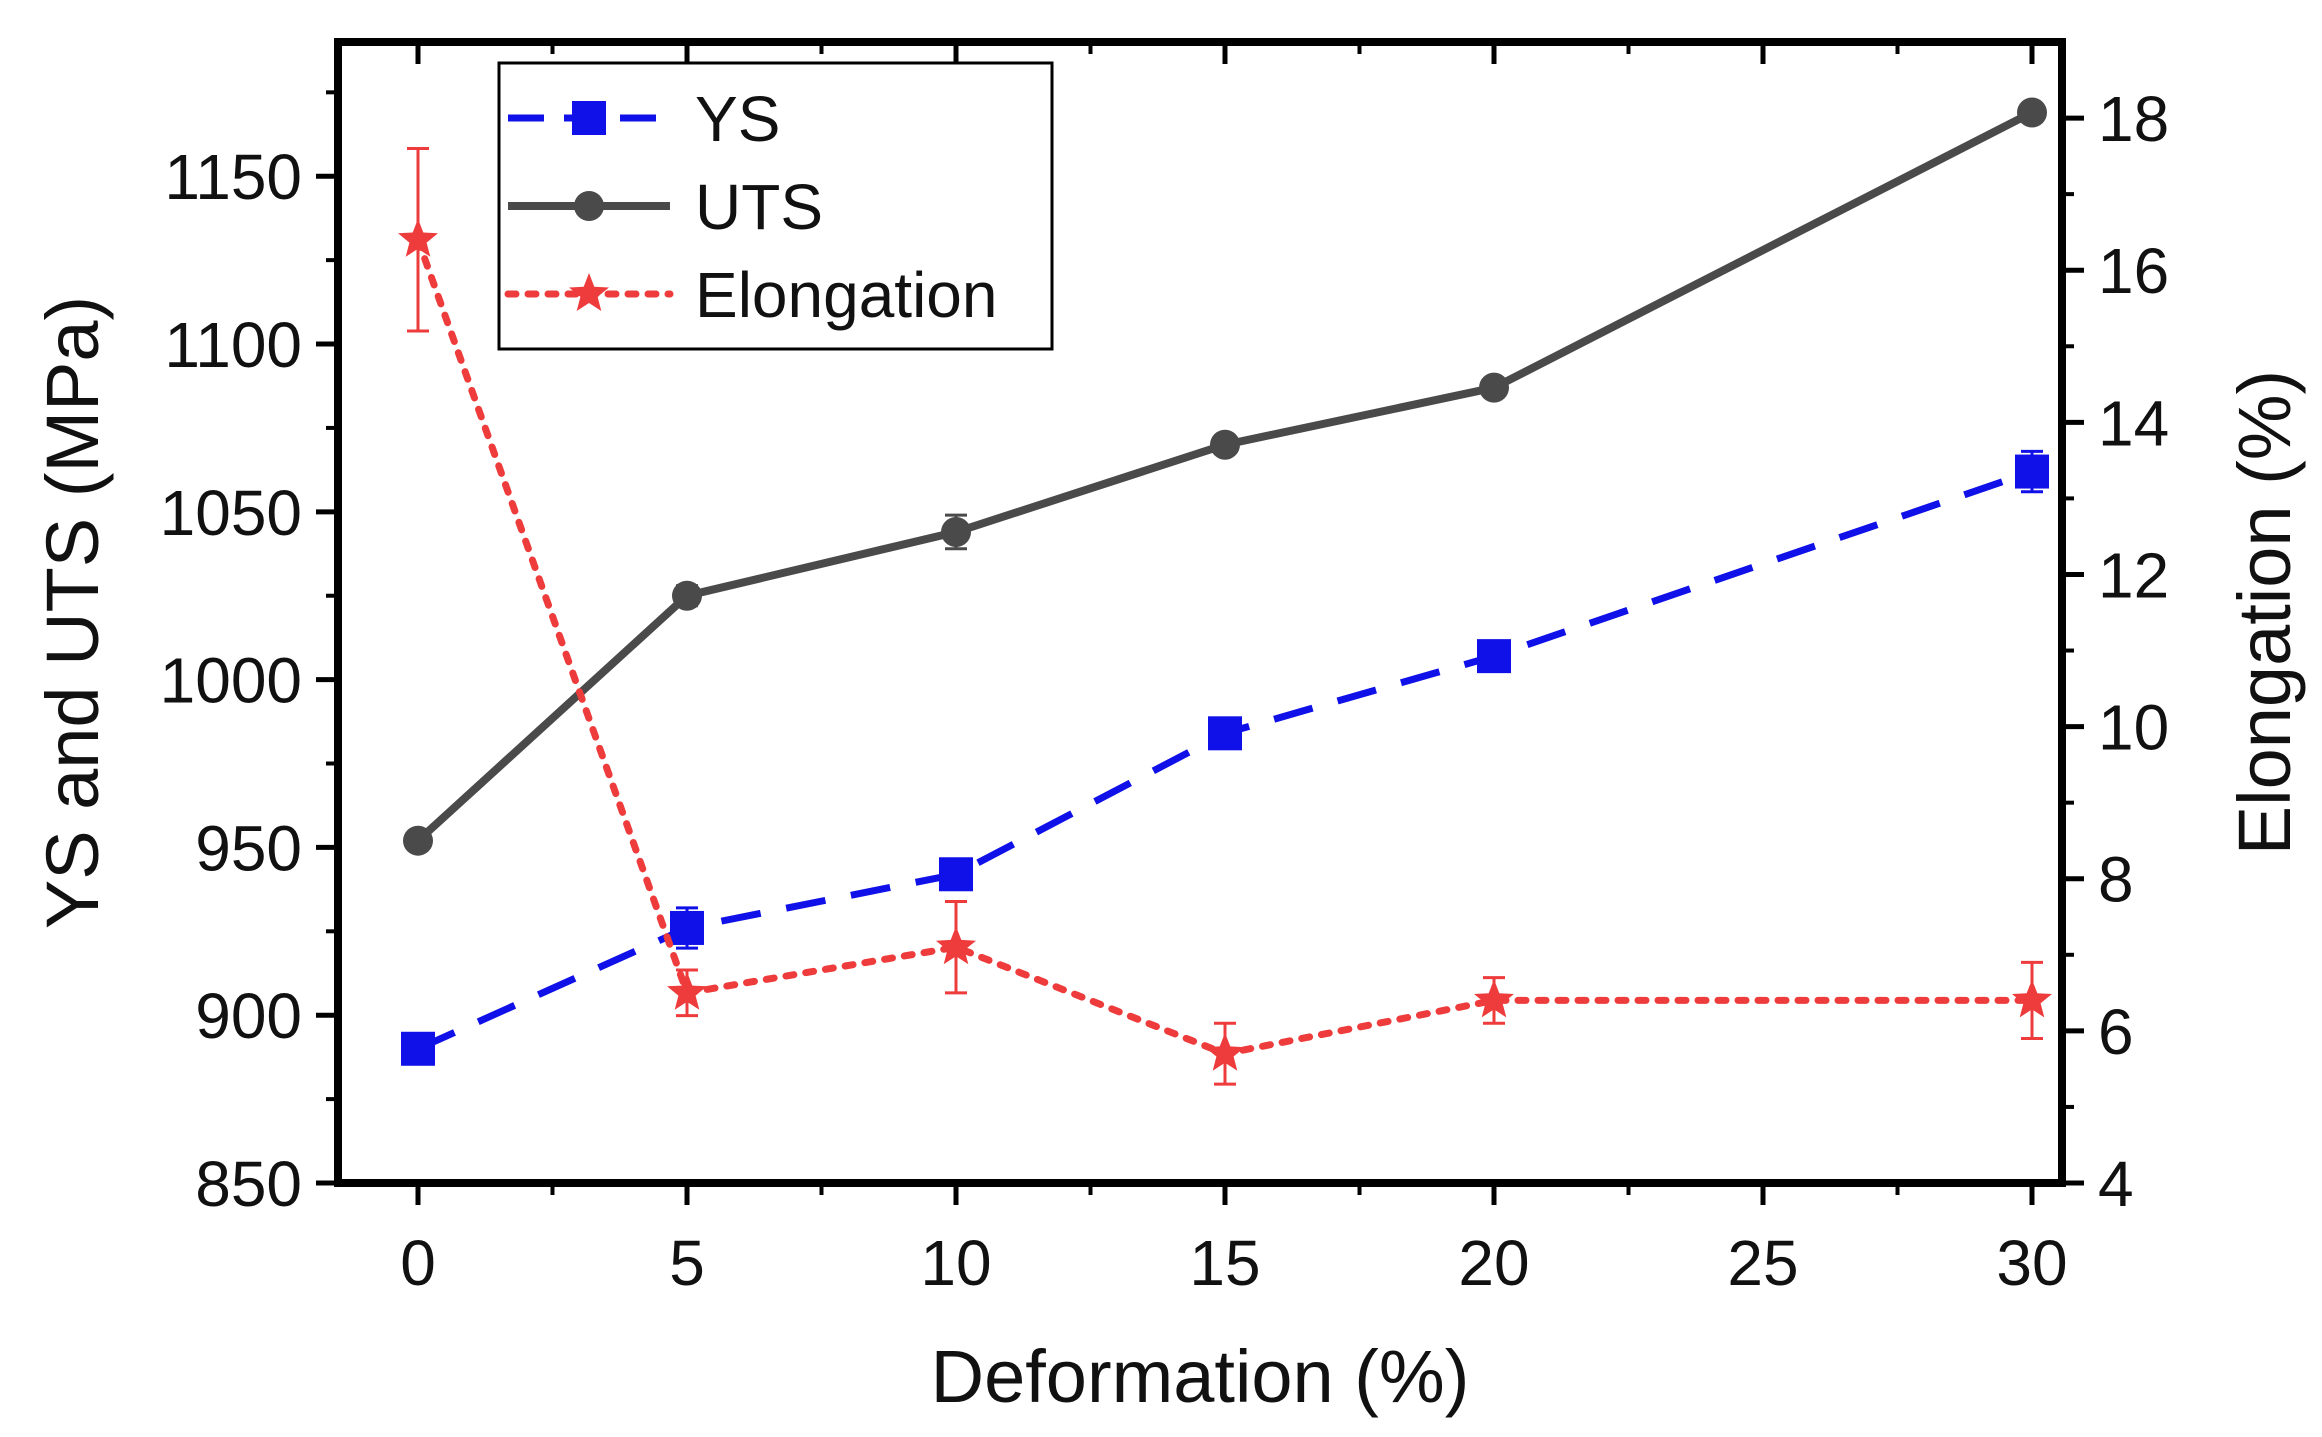  I want to click on y-left-tick-label: 1100, so click(233, 345).